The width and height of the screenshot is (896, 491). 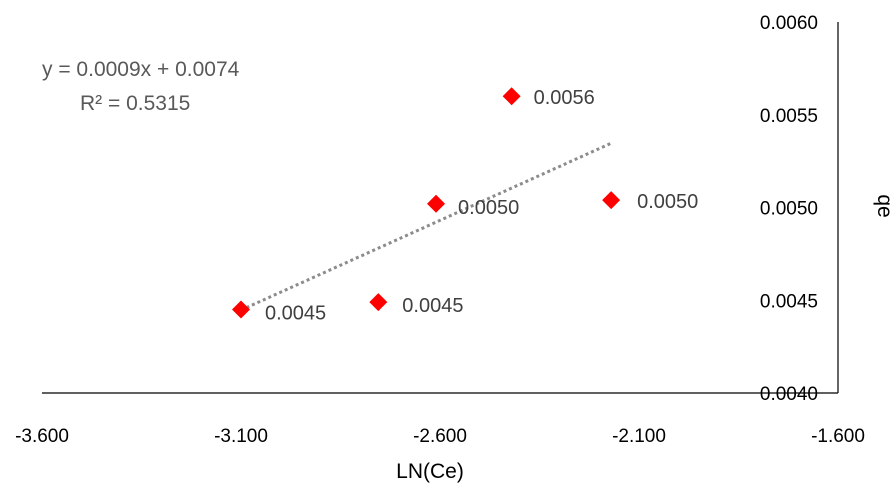 I want to click on trendline-path, so click(x=426, y=226).